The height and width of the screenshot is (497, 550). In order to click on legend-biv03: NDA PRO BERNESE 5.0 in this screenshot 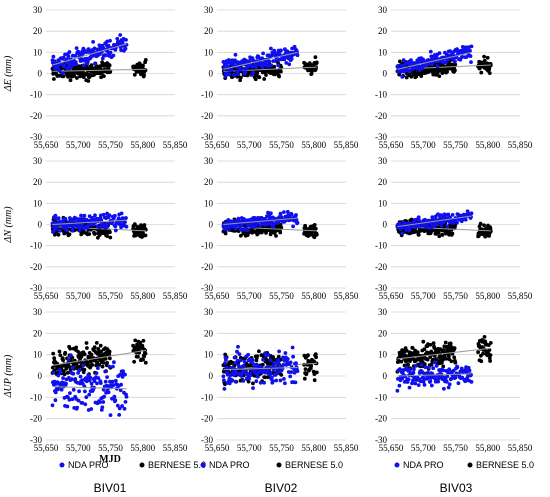, I will do `click(464, 465)`.